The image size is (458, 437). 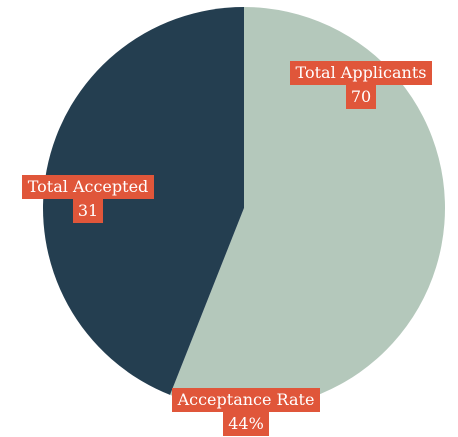 What do you see at coordinates (361, 73) in the screenshot?
I see `annotation-text: Total Applicants` at bounding box center [361, 73].